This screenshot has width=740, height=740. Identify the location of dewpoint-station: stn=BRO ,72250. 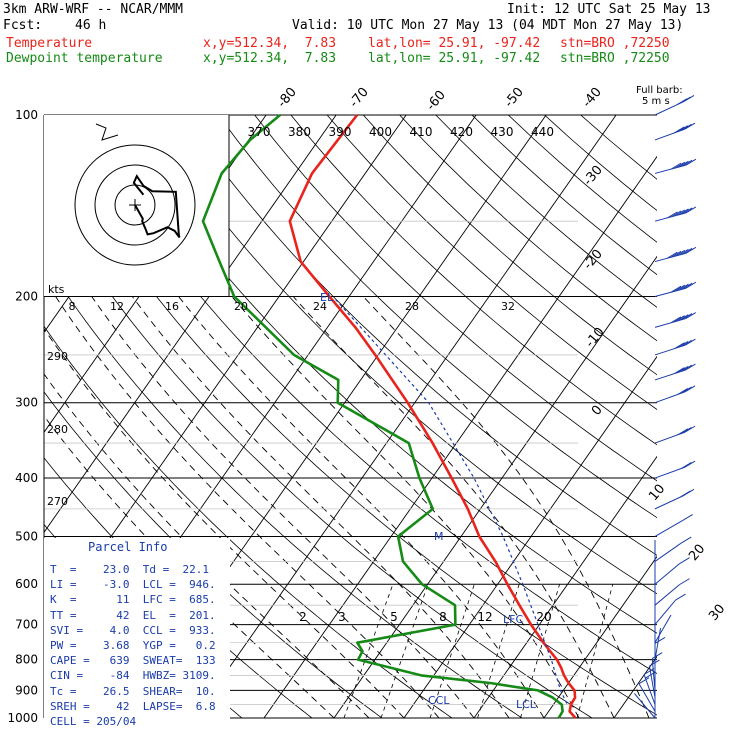
(615, 58).